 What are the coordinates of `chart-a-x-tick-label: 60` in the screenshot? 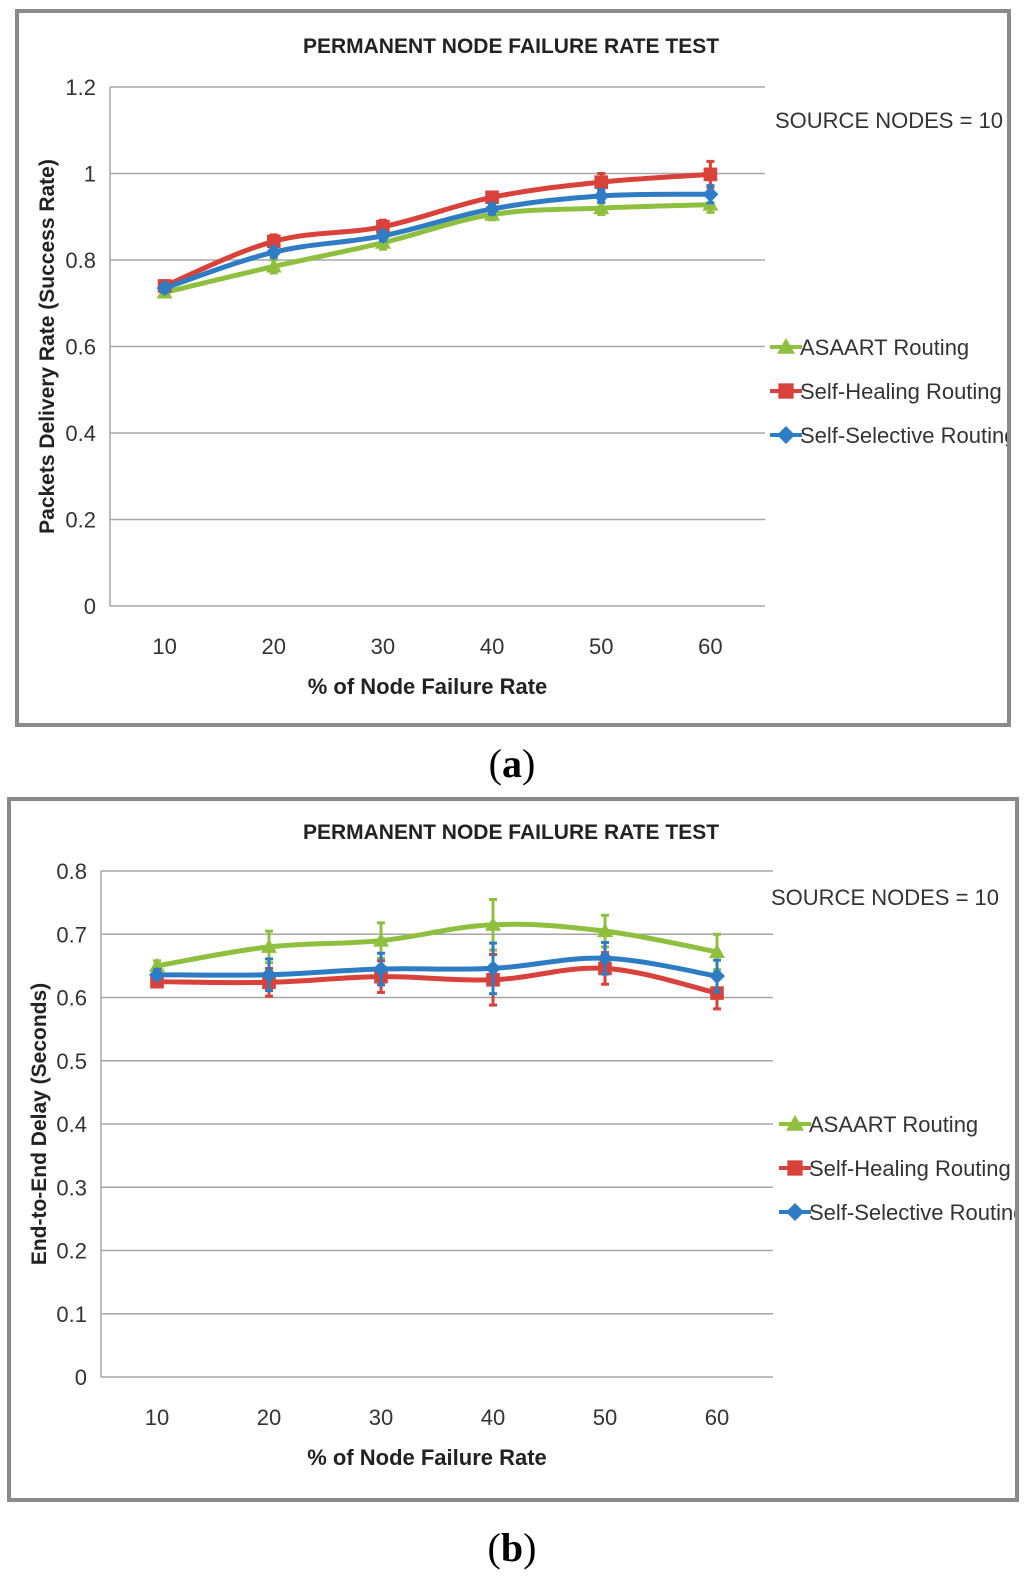 It's located at (710, 646).